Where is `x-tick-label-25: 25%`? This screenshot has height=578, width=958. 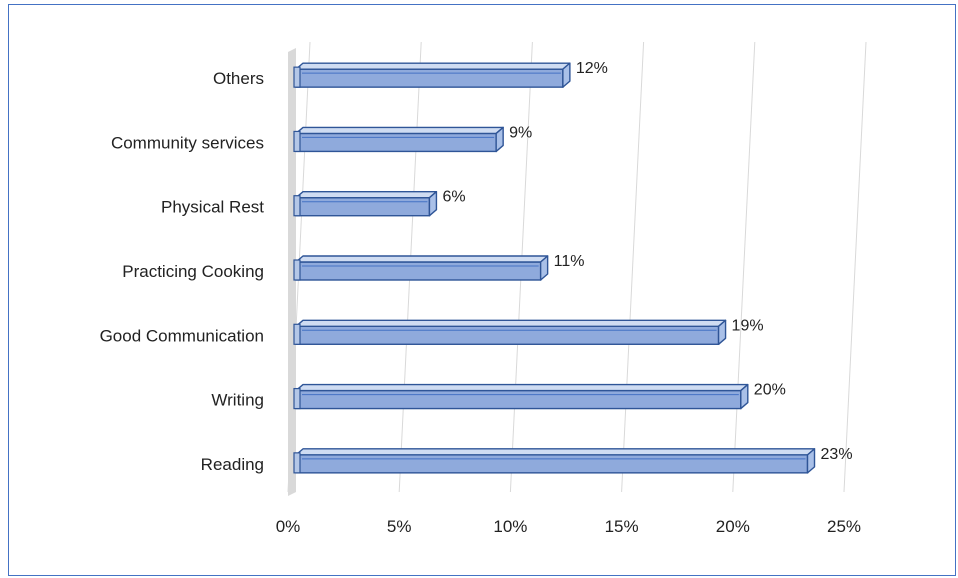 x-tick-label-25: 25% is located at coordinates (844, 526).